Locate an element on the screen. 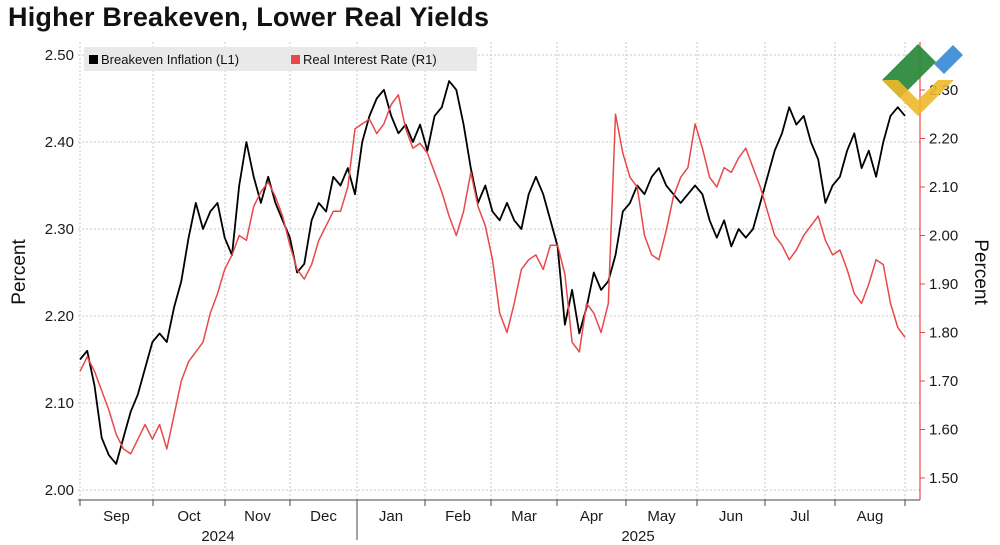 The height and width of the screenshot is (545, 1000). left-tick-label: 2.50 is located at coordinates (59, 55).